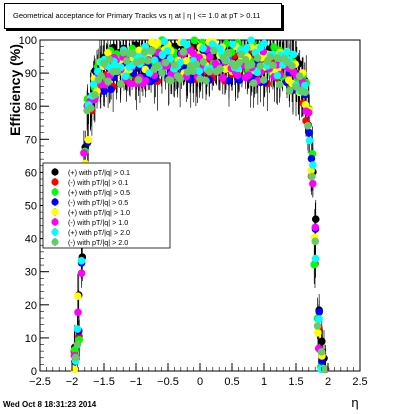 This screenshot has height=414, width=400. I want to click on y-tick-label: 20, so click(31, 306).